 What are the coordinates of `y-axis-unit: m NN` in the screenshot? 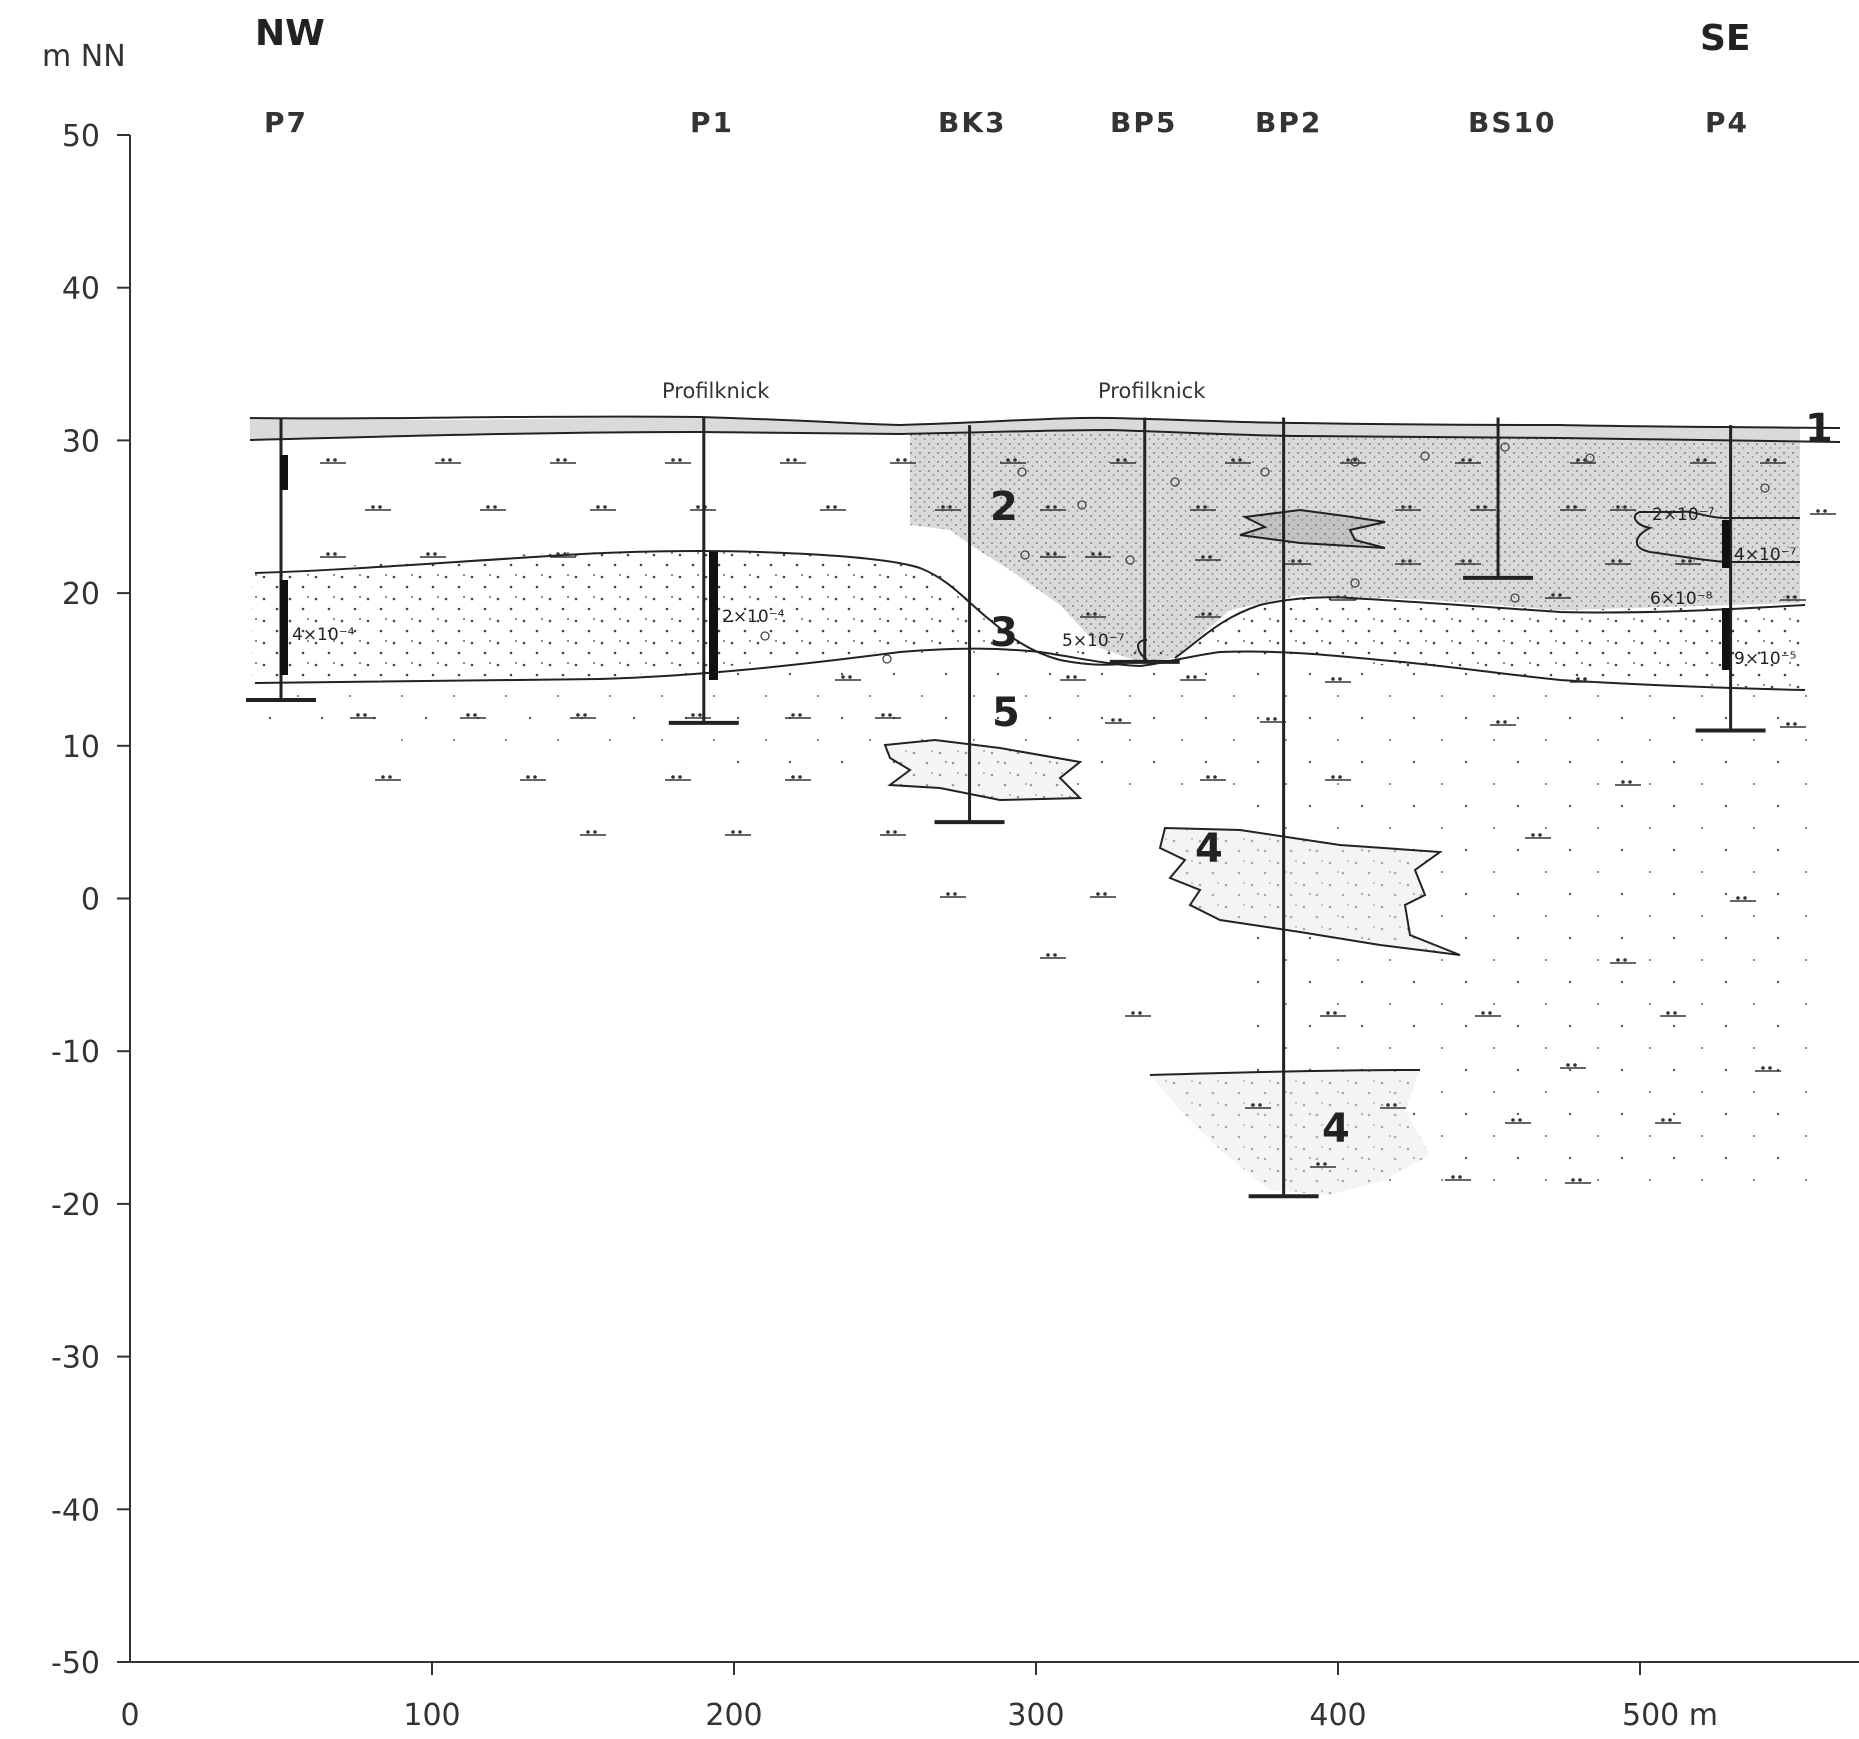 It's located at (84, 56).